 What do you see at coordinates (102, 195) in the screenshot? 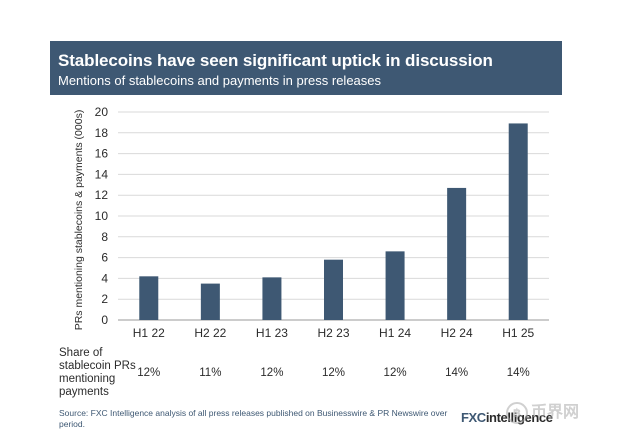
I see `y-tick-label: 12` at bounding box center [102, 195].